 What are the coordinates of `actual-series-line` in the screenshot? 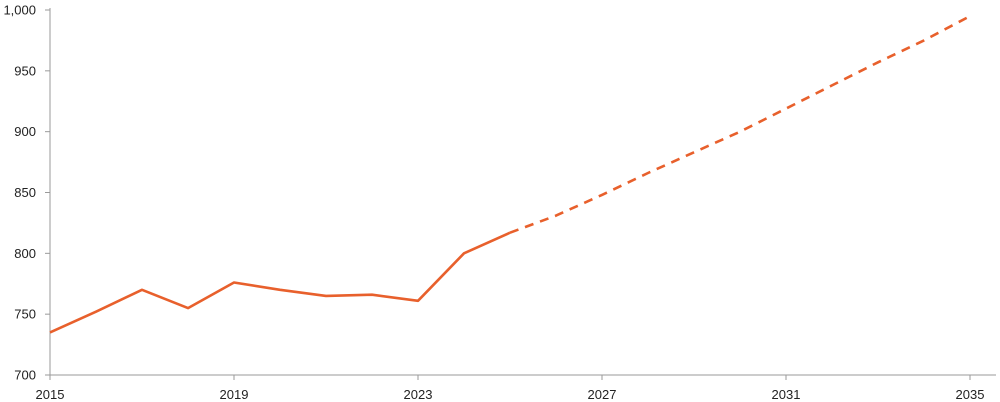 It's located at (280, 282).